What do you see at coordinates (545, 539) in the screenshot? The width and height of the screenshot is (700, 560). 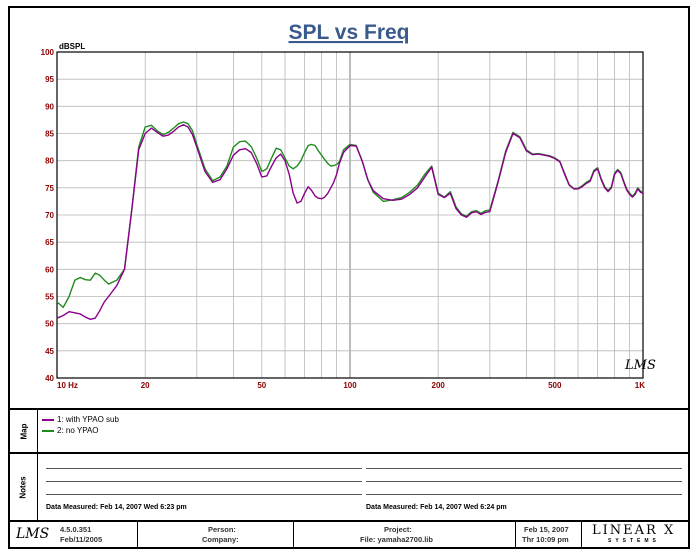 I see `footer-time: Thr 10:09 pm` at bounding box center [545, 539].